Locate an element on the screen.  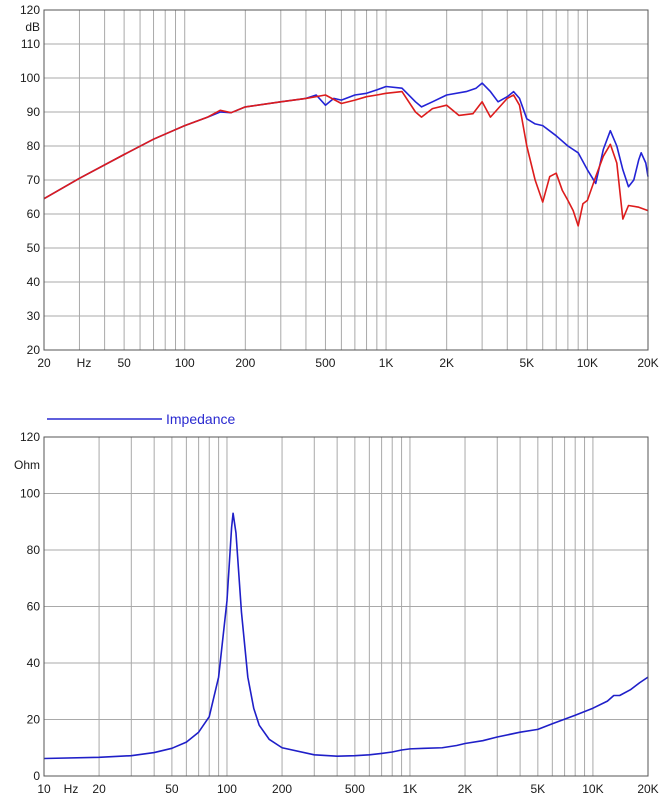
impedance-y-ticks: 0 20 40 60 80 100 120 is located at coordinates (30, 606).